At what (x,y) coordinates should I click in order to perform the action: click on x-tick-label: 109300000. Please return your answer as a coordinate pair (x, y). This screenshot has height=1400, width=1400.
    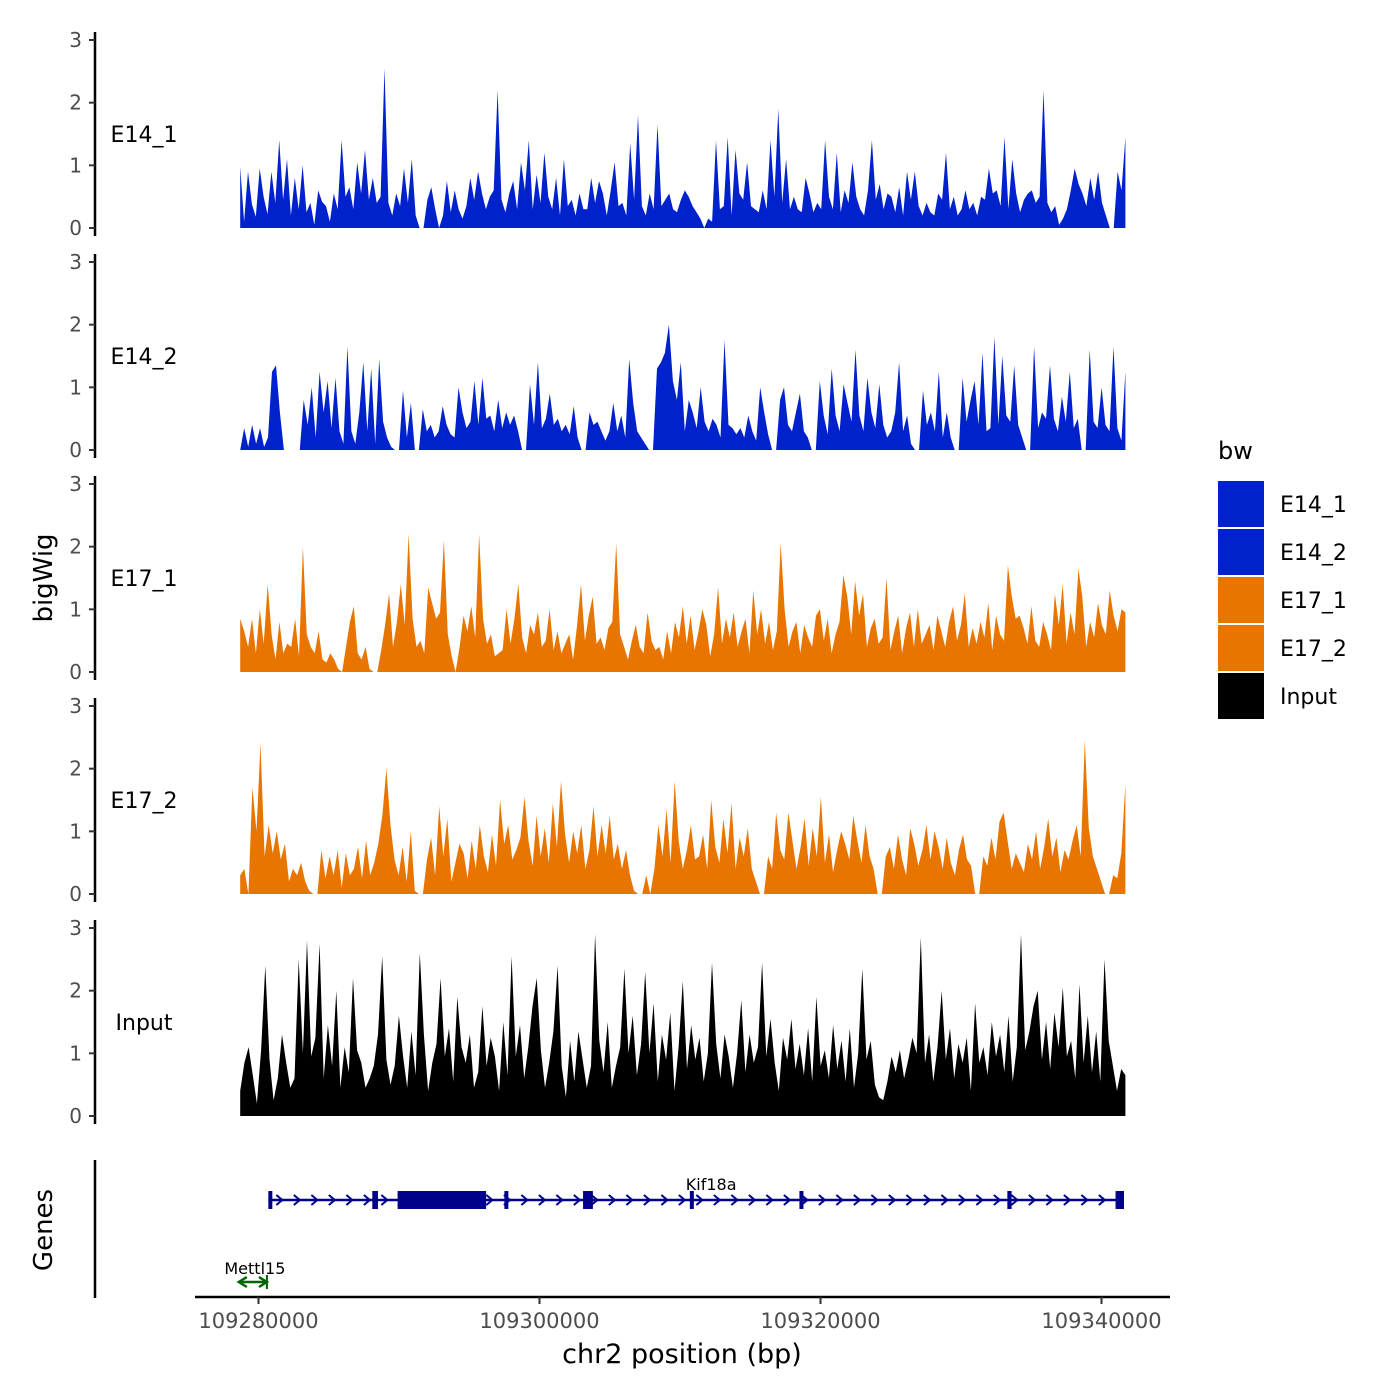
    Looking at the image, I should click on (539, 1321).